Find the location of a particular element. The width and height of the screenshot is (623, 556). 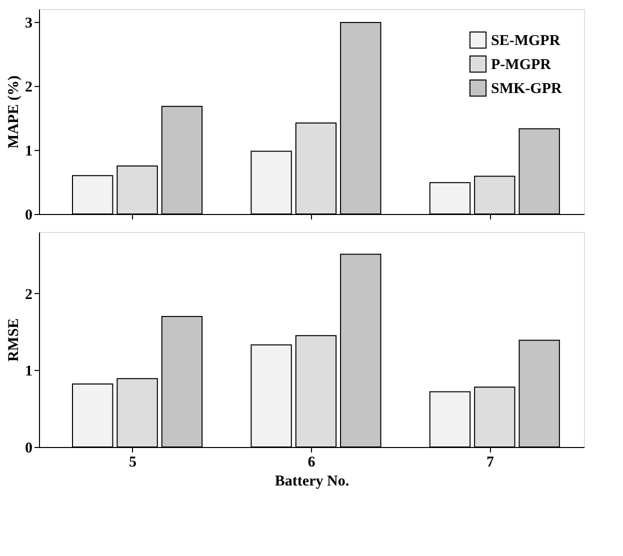

x-tick-label: 7 is located at coordinates (490, 462).